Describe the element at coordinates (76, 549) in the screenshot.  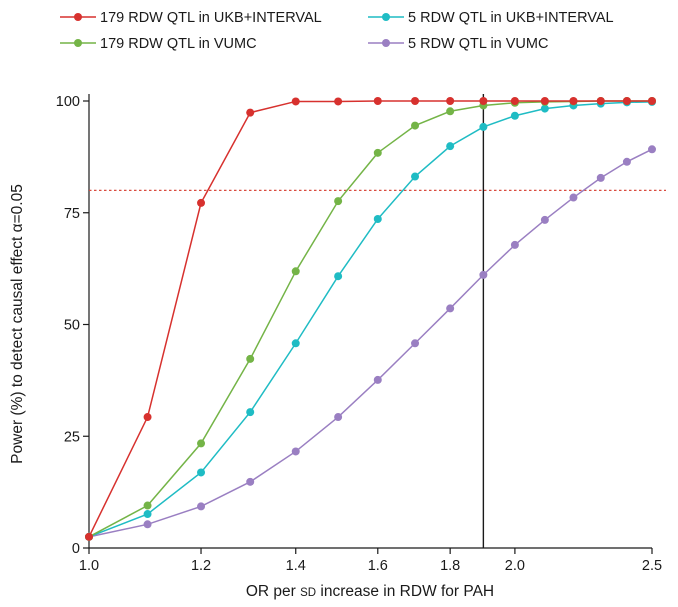
I see `y-tick-label: 0` at that location.